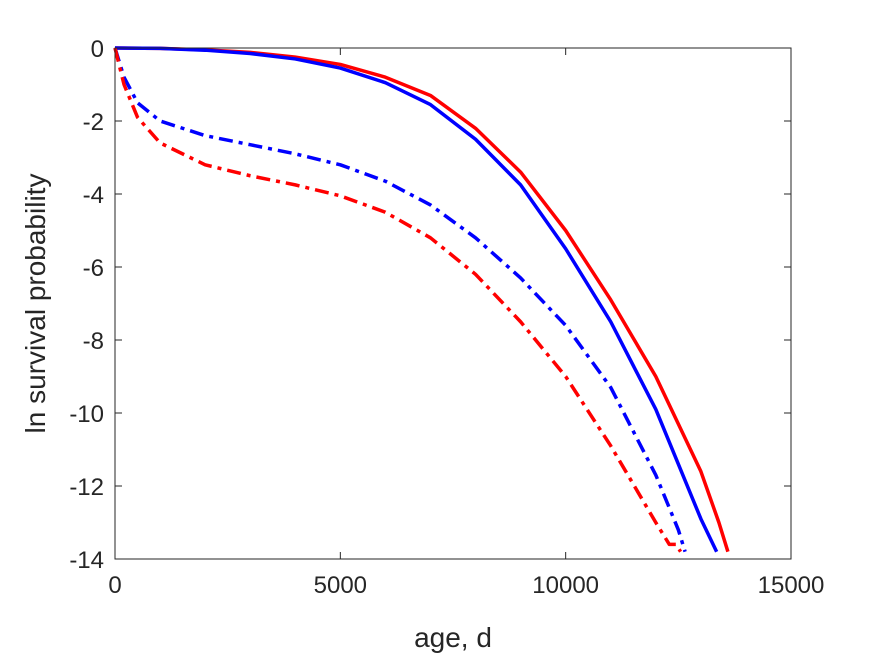  Describe the element at coordinates (86, 487) in the screenshot. I see `y-tick-label: -12` at that location.